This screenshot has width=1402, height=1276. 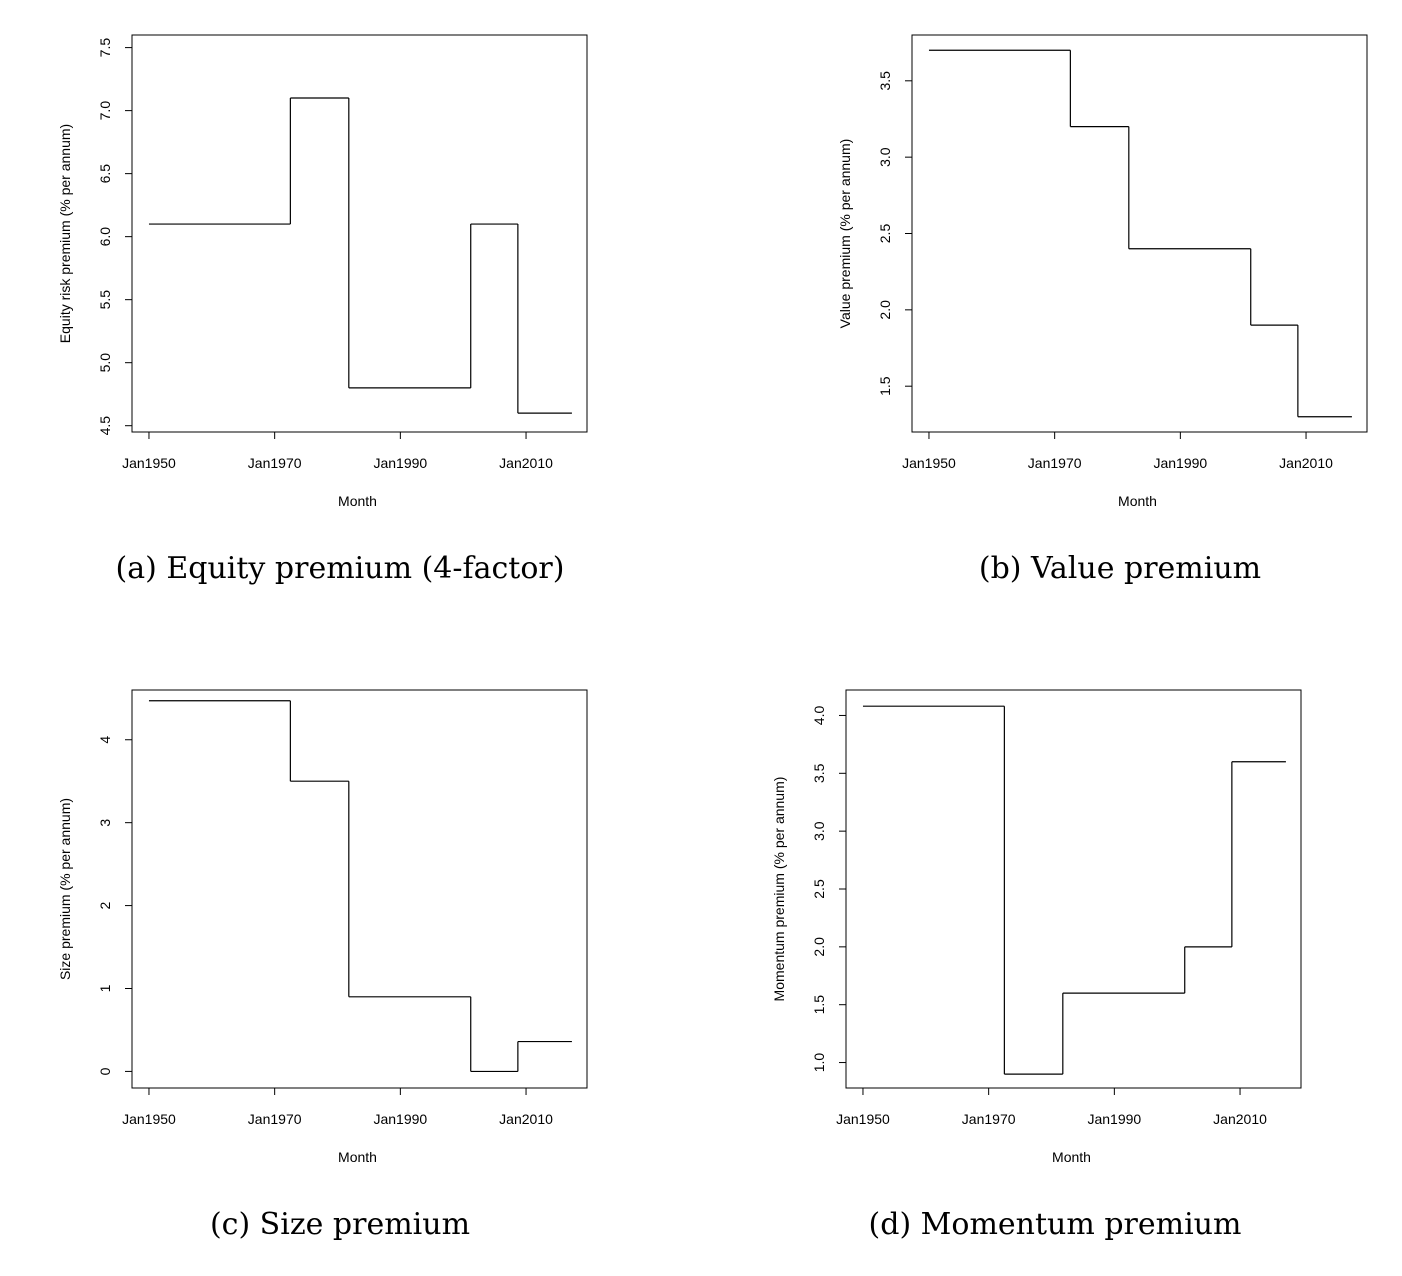 What do you see at coordinates (105, 48) in the screenshot?
I see `y-tick-label: 7.5` at bounding box center [105, 48].